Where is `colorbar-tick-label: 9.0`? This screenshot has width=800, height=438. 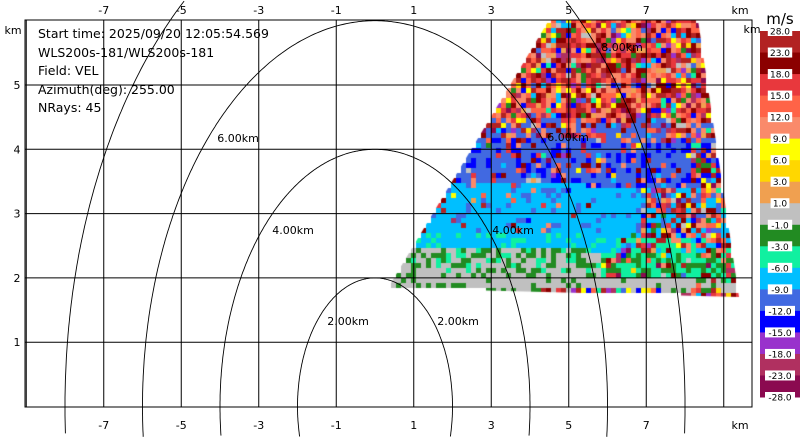 colorbar-tick-label: 9.0 is located at coordinates (780, 140).